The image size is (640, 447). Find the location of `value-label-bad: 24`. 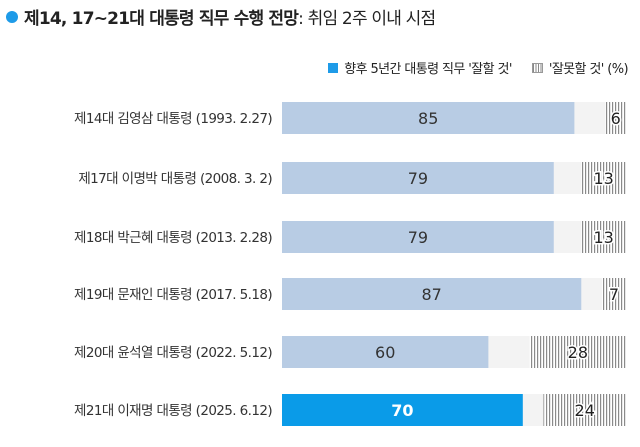

value-label-bad: 24 is located at coordinates (585, 410).